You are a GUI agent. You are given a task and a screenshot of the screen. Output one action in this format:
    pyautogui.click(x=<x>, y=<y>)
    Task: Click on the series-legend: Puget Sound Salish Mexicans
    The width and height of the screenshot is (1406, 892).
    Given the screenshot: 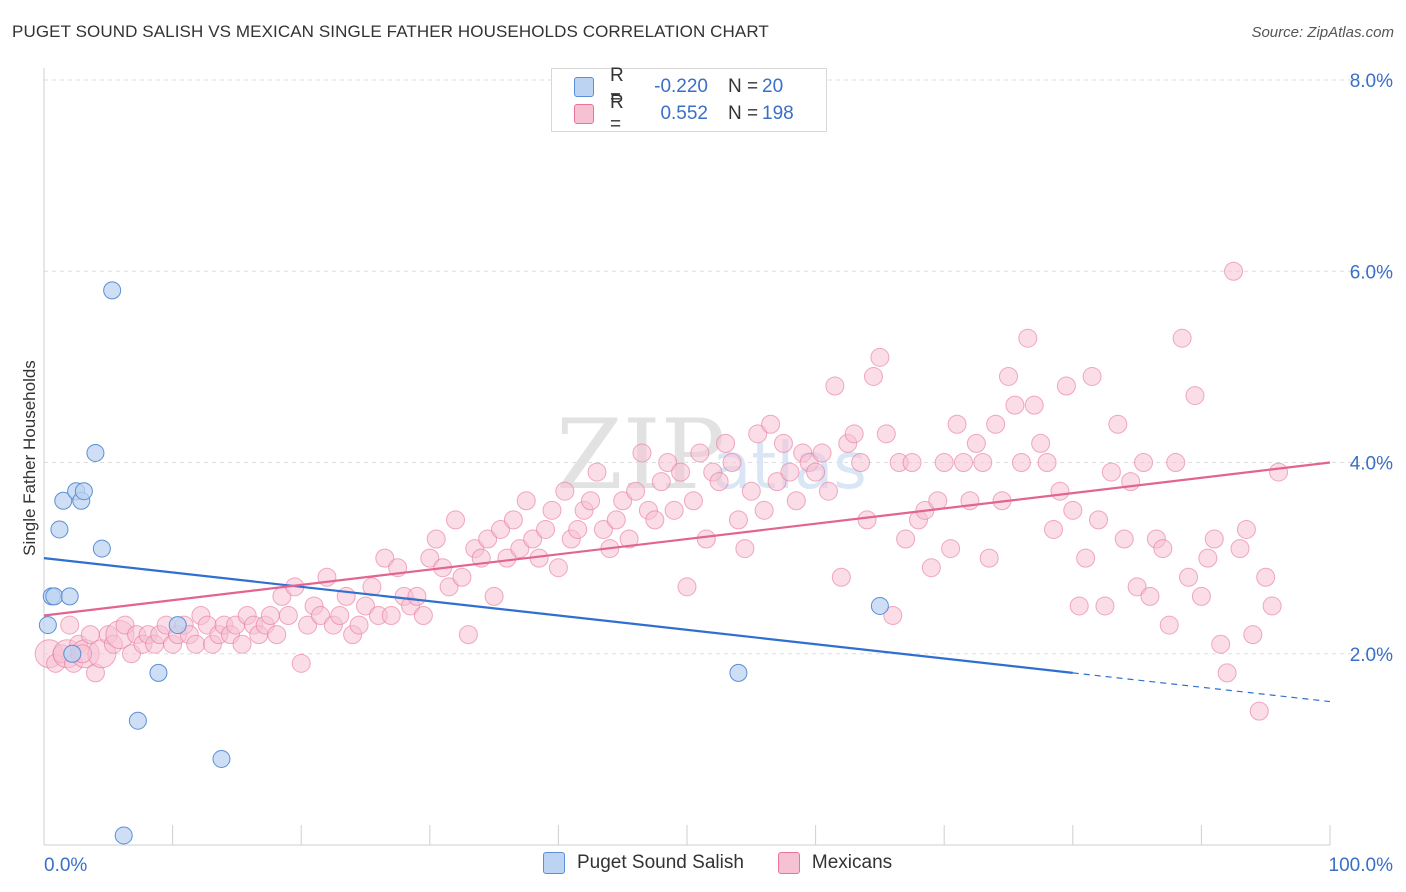 What is the action you would take?
    pyautogui.click(x=734, y=863)
    